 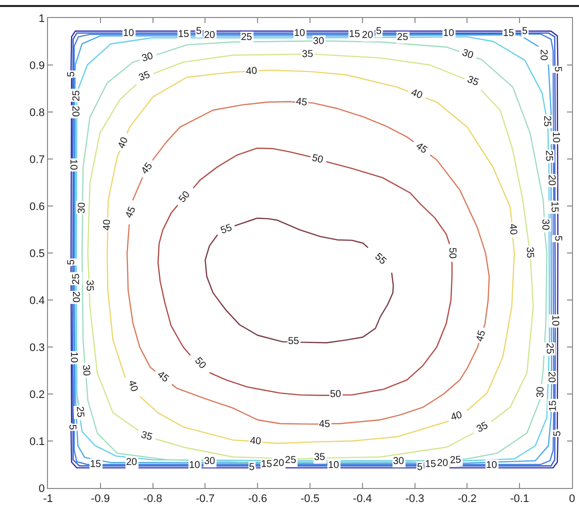 I want to click on y-tick-label: 0.4, so click(x=37, y=300).